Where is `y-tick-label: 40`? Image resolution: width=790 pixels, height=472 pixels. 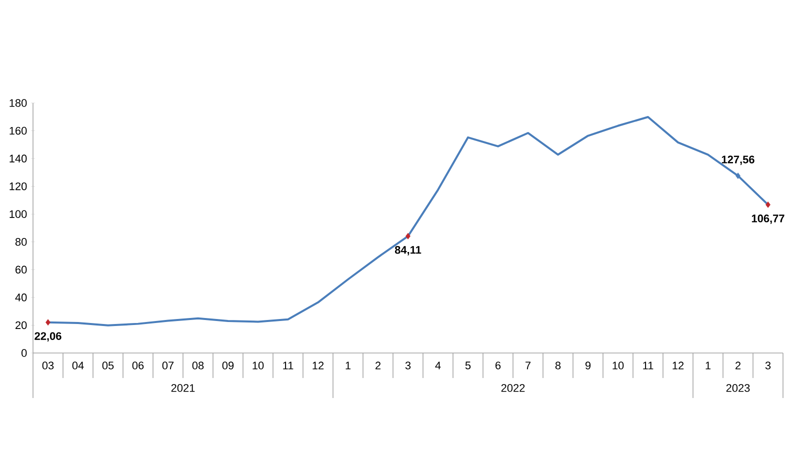
y-tick-label: 40 is located at coordinates (21, 298).